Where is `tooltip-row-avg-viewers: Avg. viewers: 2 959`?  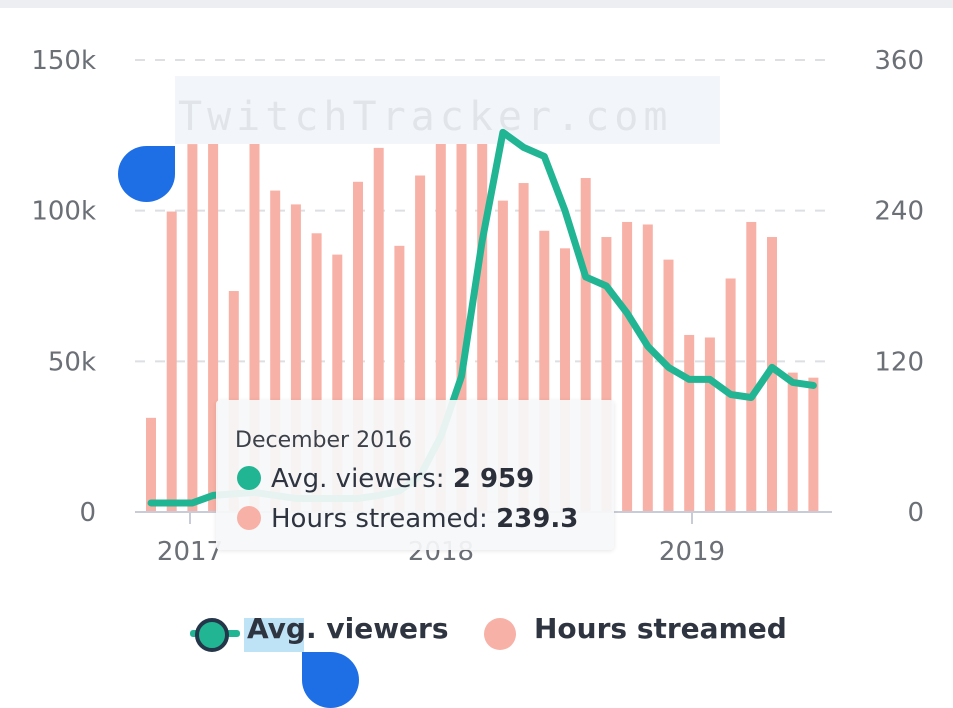 tooltip-row-avg-viewers: Avg. viewers: 2 959 is located at coordinates (385, 479).